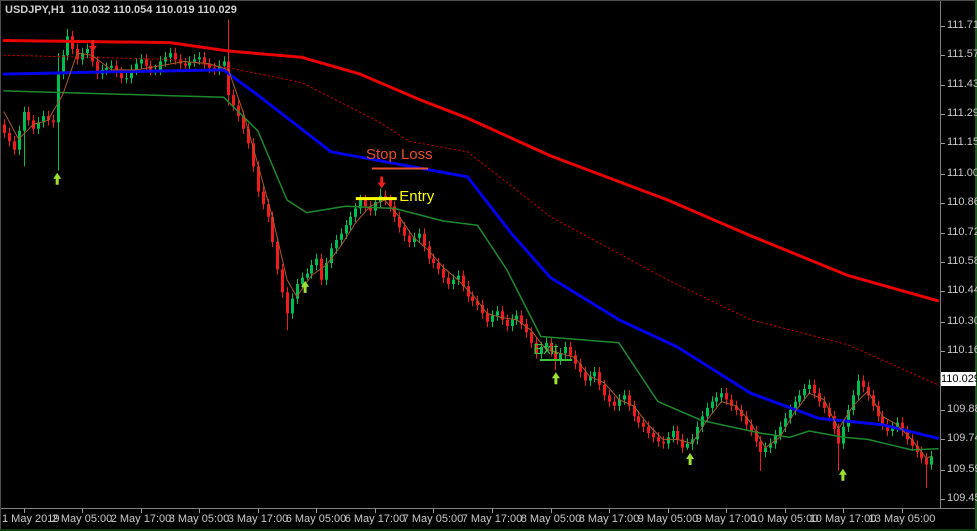 This screenshot has width=977, height=531. Describe the element at coordinates (258, 519) in the screenshot. I see `time-axis-label: 3 May 17:00` at that location.